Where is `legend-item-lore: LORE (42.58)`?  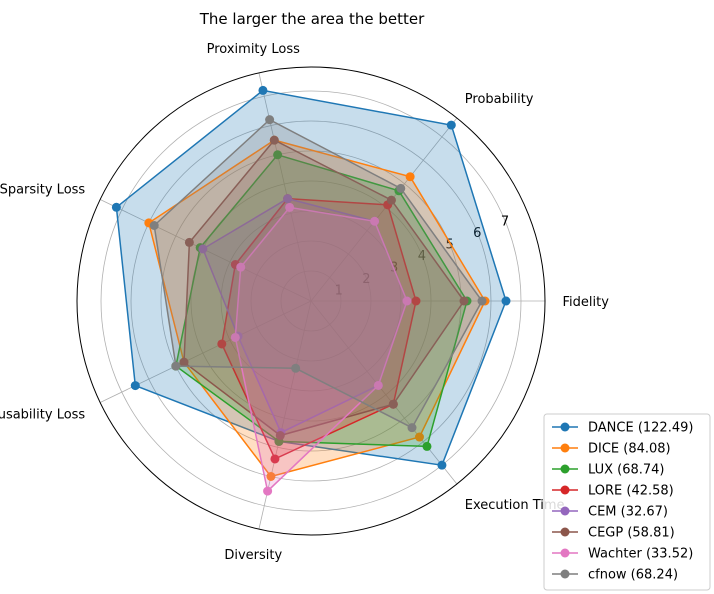 legend-item-lore: LORE (42.58) is located at coordinates (613, 491).